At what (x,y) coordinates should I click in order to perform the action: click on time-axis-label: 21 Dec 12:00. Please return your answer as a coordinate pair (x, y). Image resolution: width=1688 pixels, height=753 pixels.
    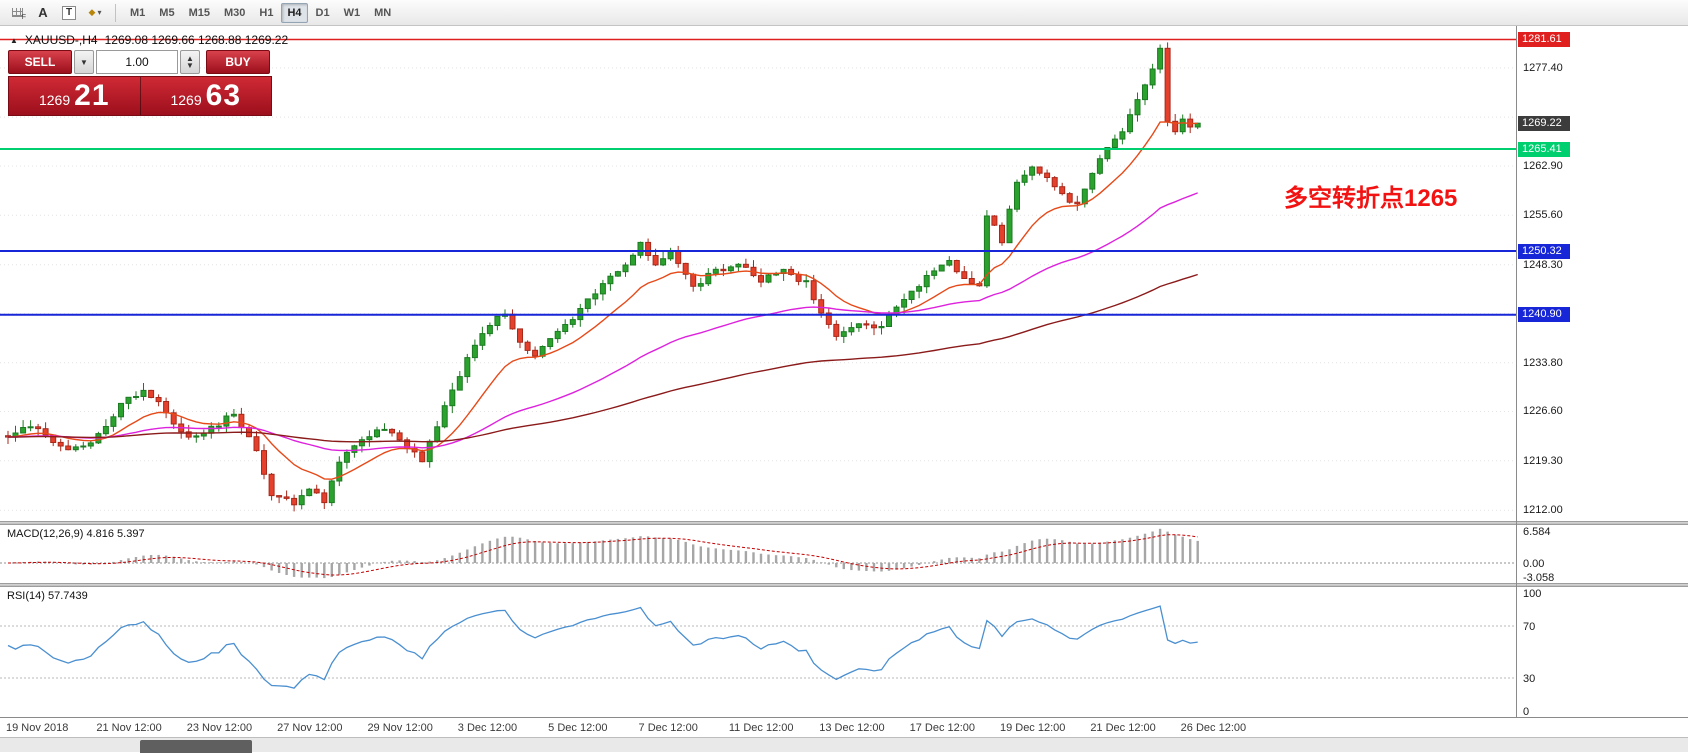
    Looking at the image, I should click on (1123, 728).